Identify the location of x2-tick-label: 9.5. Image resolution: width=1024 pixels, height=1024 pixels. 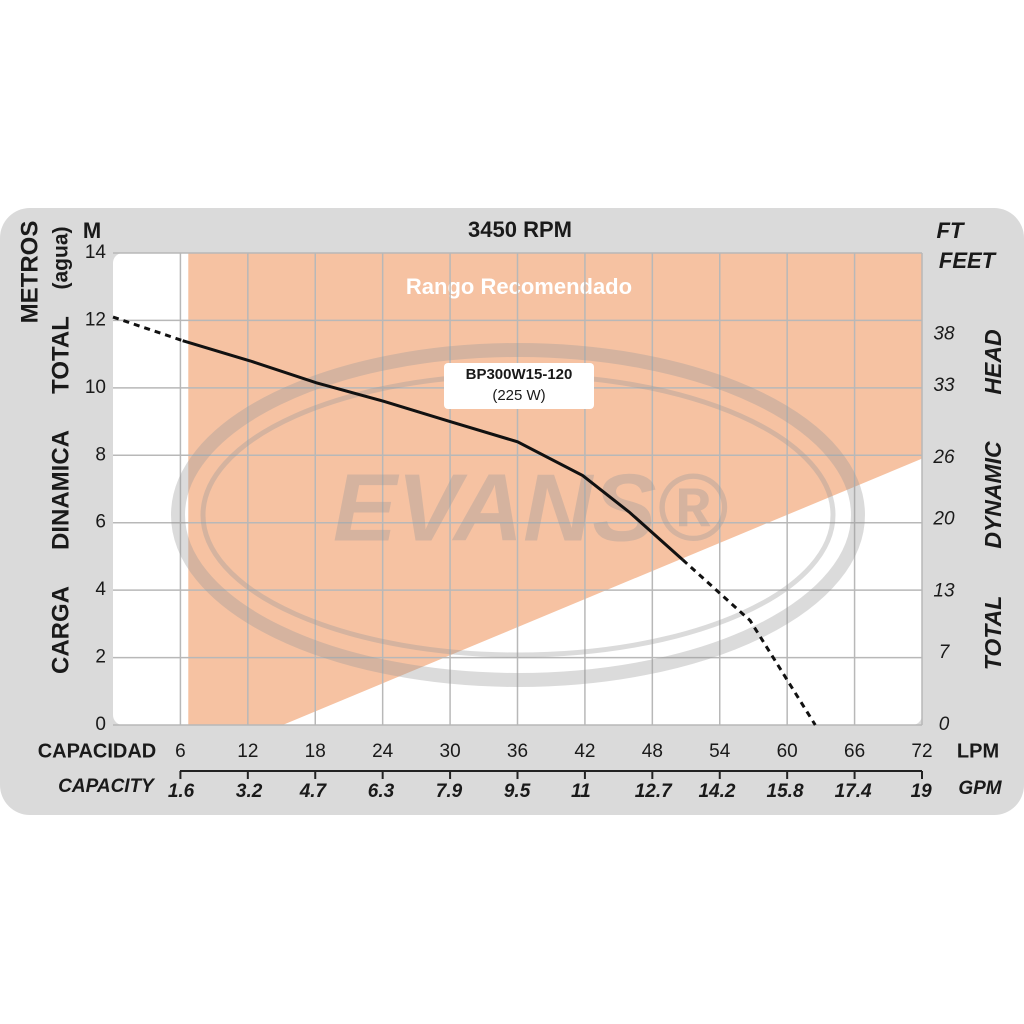
(517, 791).